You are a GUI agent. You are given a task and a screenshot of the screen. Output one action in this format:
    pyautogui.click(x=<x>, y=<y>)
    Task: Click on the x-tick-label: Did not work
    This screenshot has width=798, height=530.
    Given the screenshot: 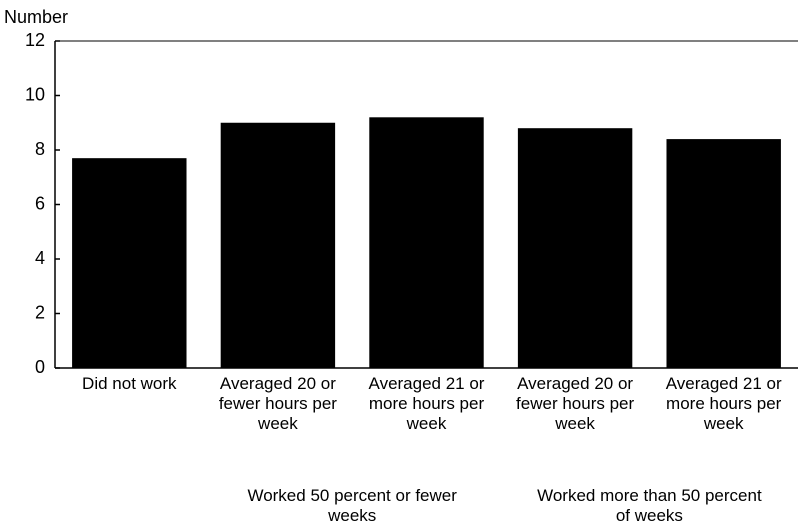 What is the action you would take?
    pyautogui.click(x=129, y=383)
    